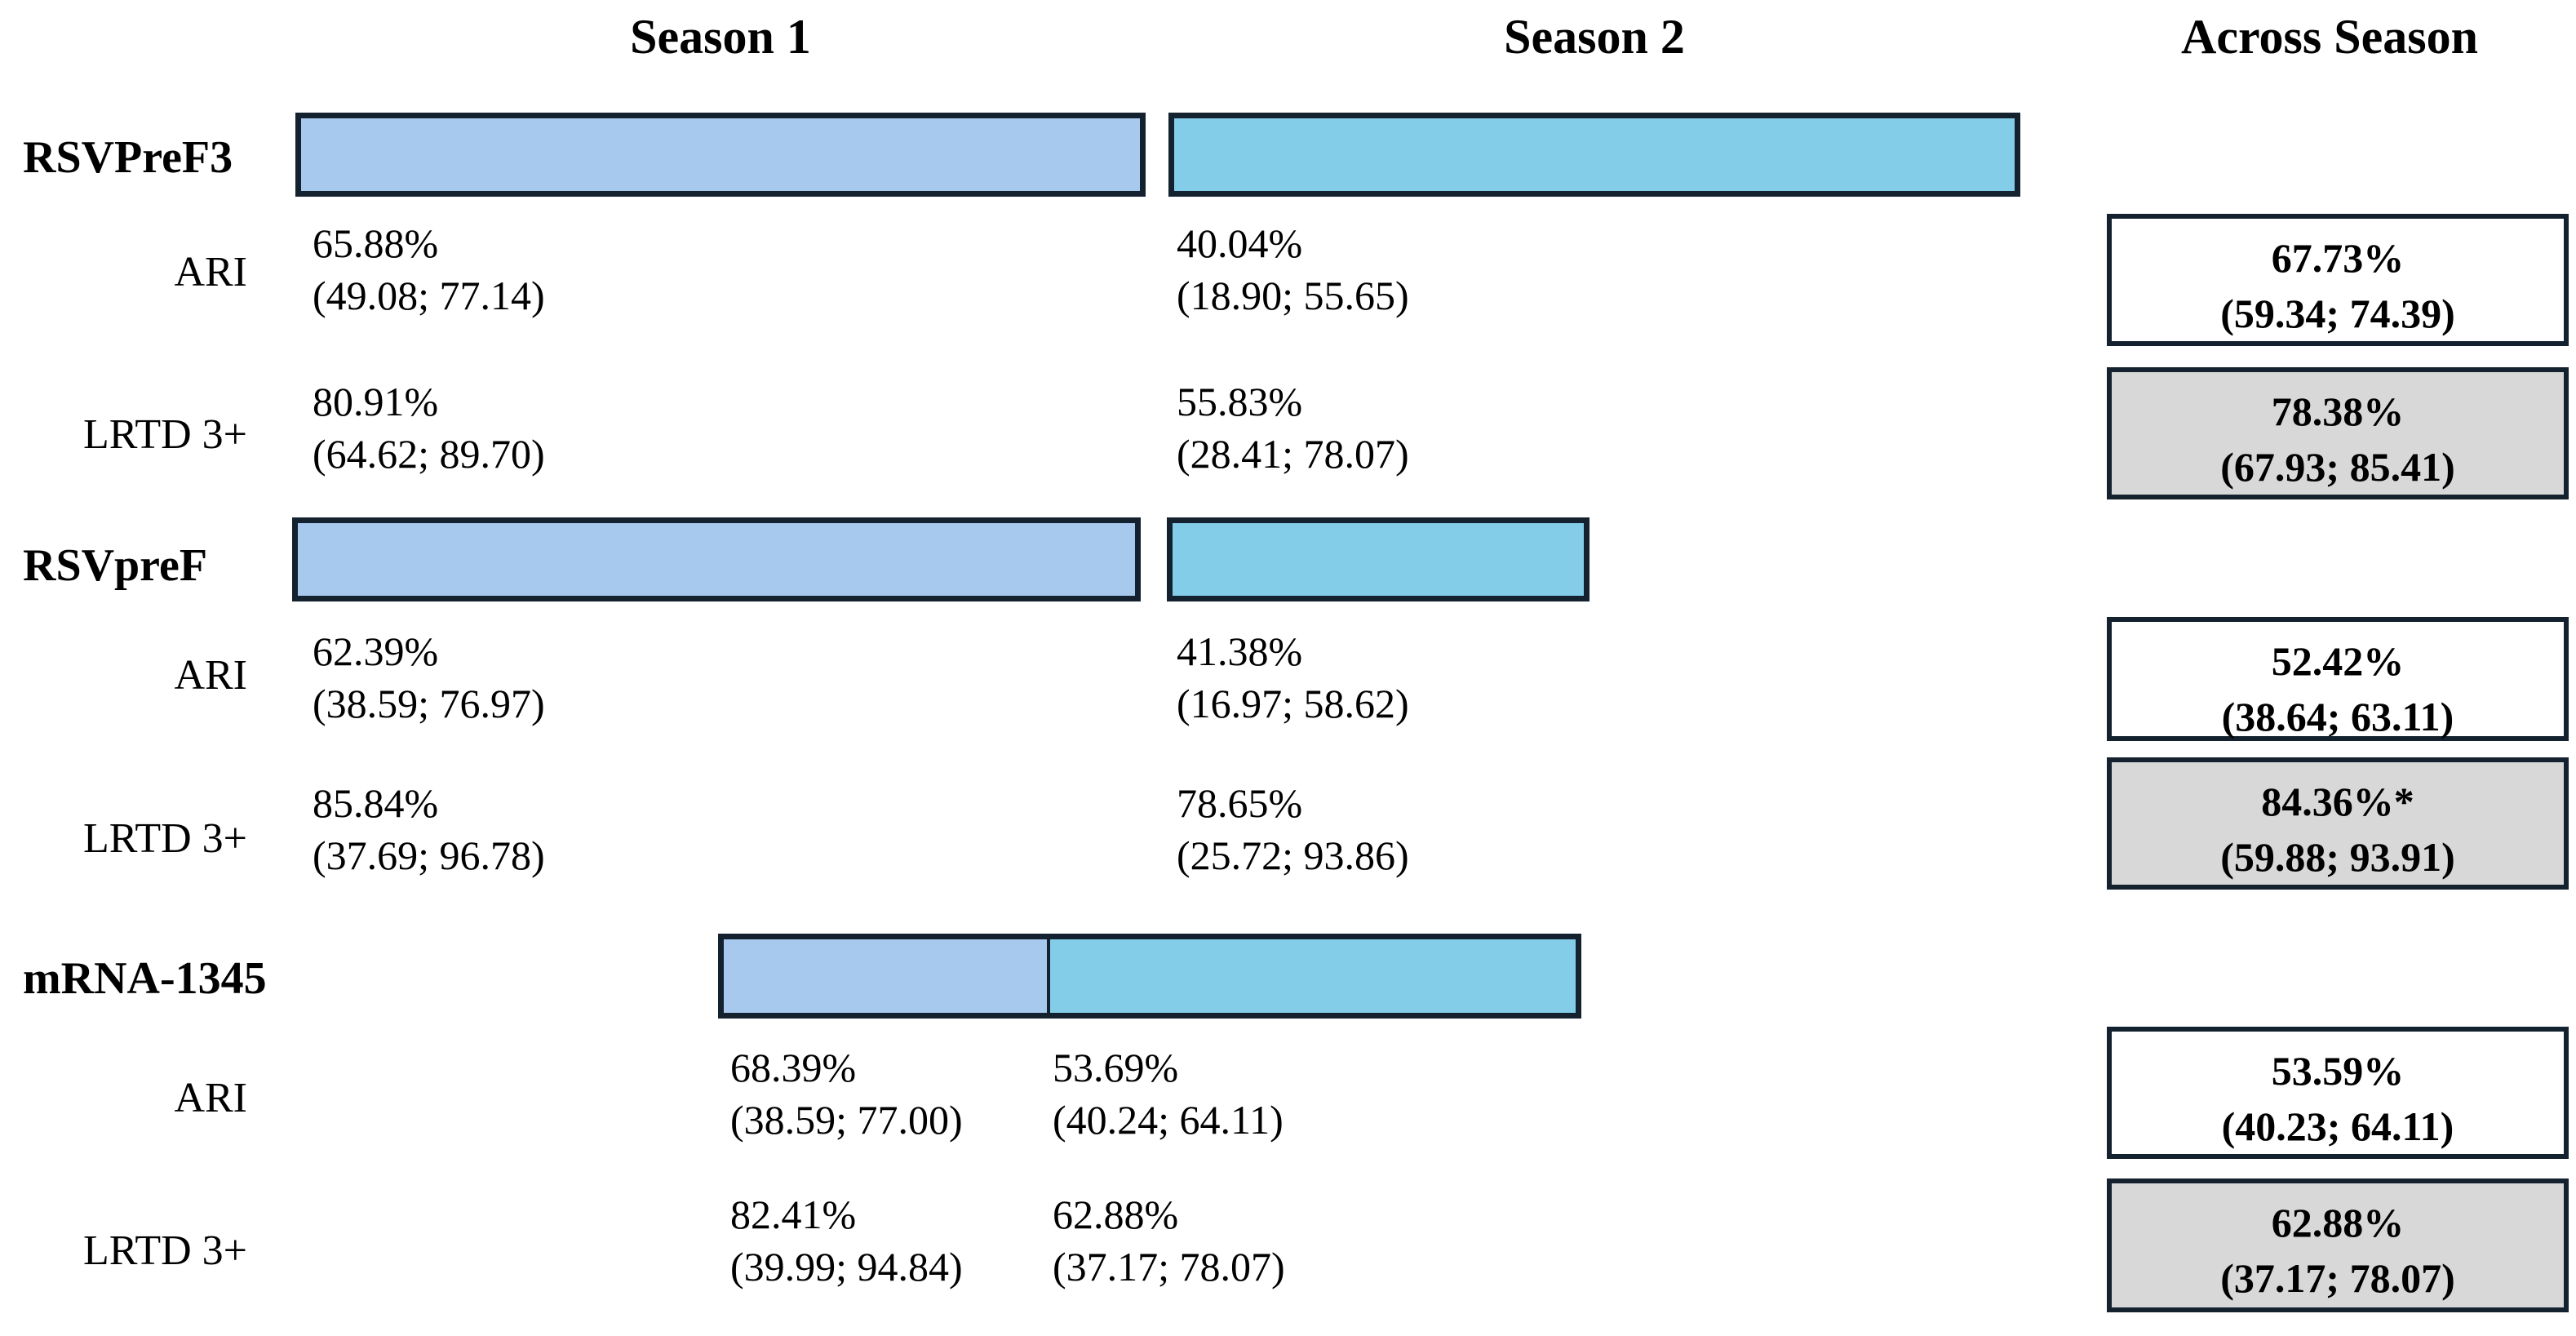 This screenshot has width=2576, height=1336. Describe the element at coordinates (2329, 37) in the screenshot. I see `across-season-column-header: Across Season` at that location.